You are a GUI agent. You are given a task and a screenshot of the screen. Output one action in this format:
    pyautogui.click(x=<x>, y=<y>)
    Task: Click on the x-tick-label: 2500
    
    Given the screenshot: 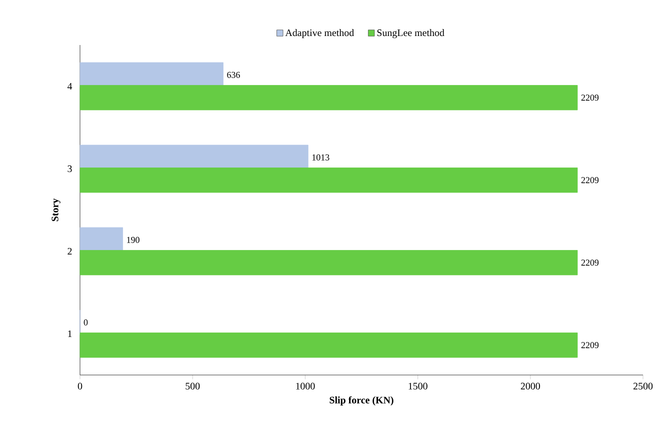 What is the action you would take?
    pyautogui.click(x=643, y=386)
    